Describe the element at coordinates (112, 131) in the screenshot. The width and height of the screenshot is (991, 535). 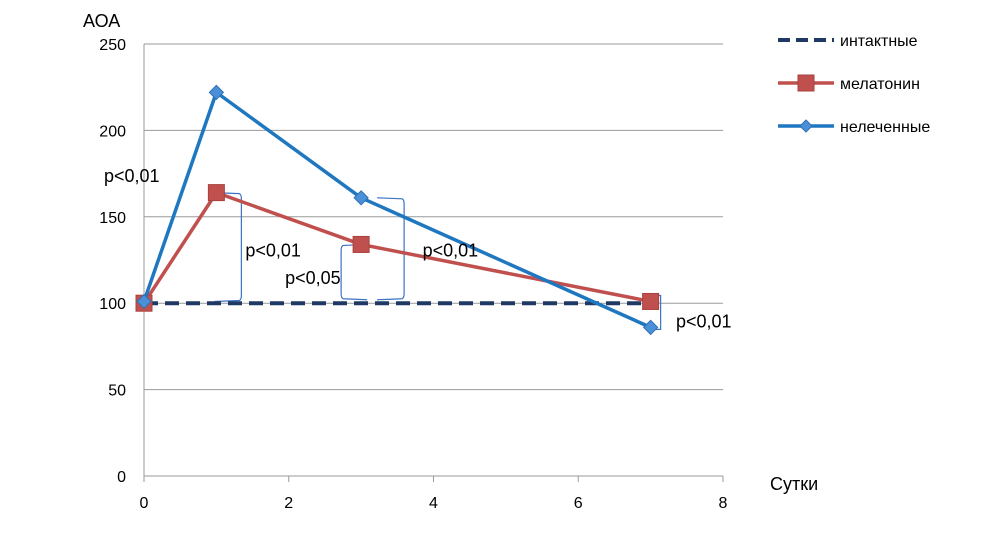
I see `y-tick-label: 200` at that location.